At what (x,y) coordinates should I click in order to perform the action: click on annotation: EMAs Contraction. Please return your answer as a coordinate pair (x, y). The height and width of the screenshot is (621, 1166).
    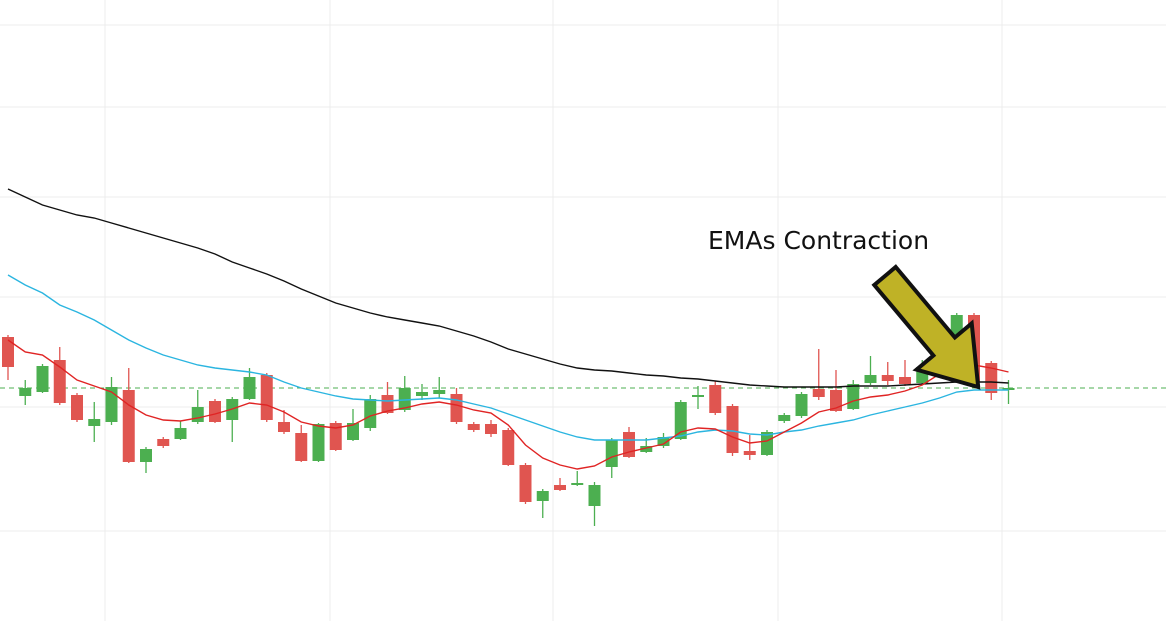
    Looking at the image, I should click on (818, 240).